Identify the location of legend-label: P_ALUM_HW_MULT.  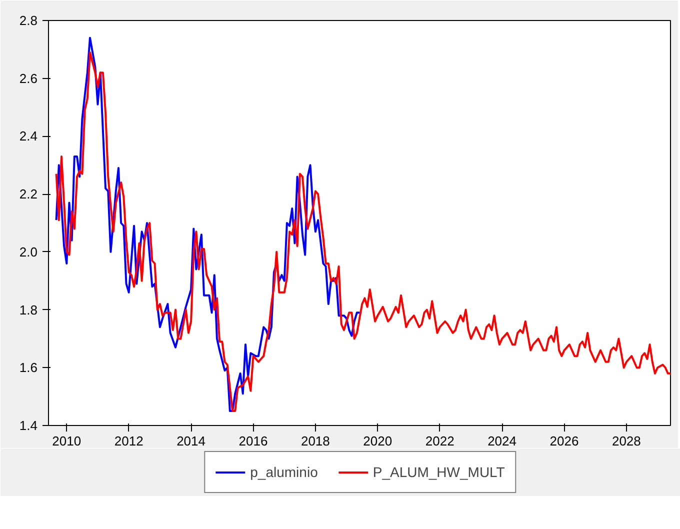
(438, 472).